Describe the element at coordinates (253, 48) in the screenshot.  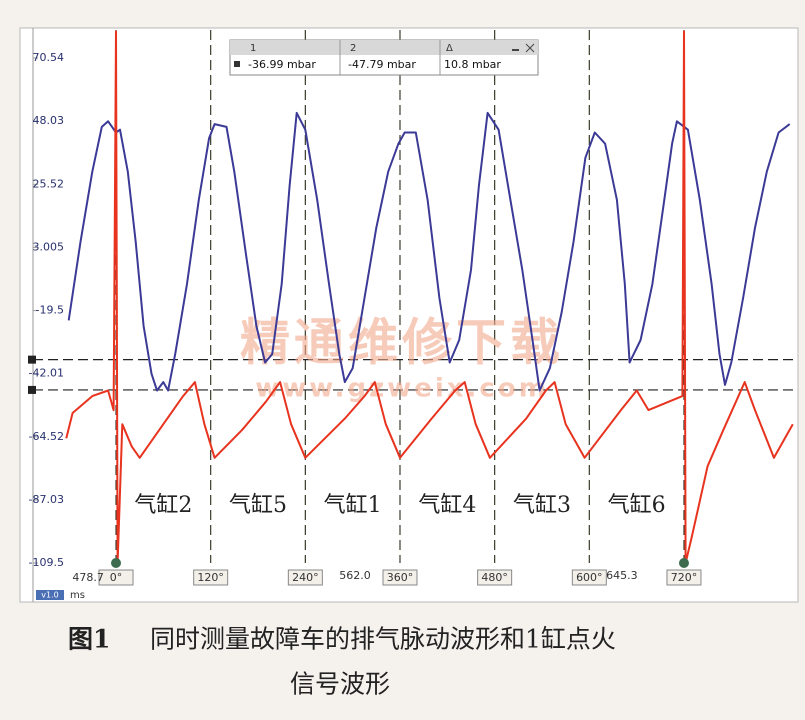
I see `readout-label: 1` at that location.